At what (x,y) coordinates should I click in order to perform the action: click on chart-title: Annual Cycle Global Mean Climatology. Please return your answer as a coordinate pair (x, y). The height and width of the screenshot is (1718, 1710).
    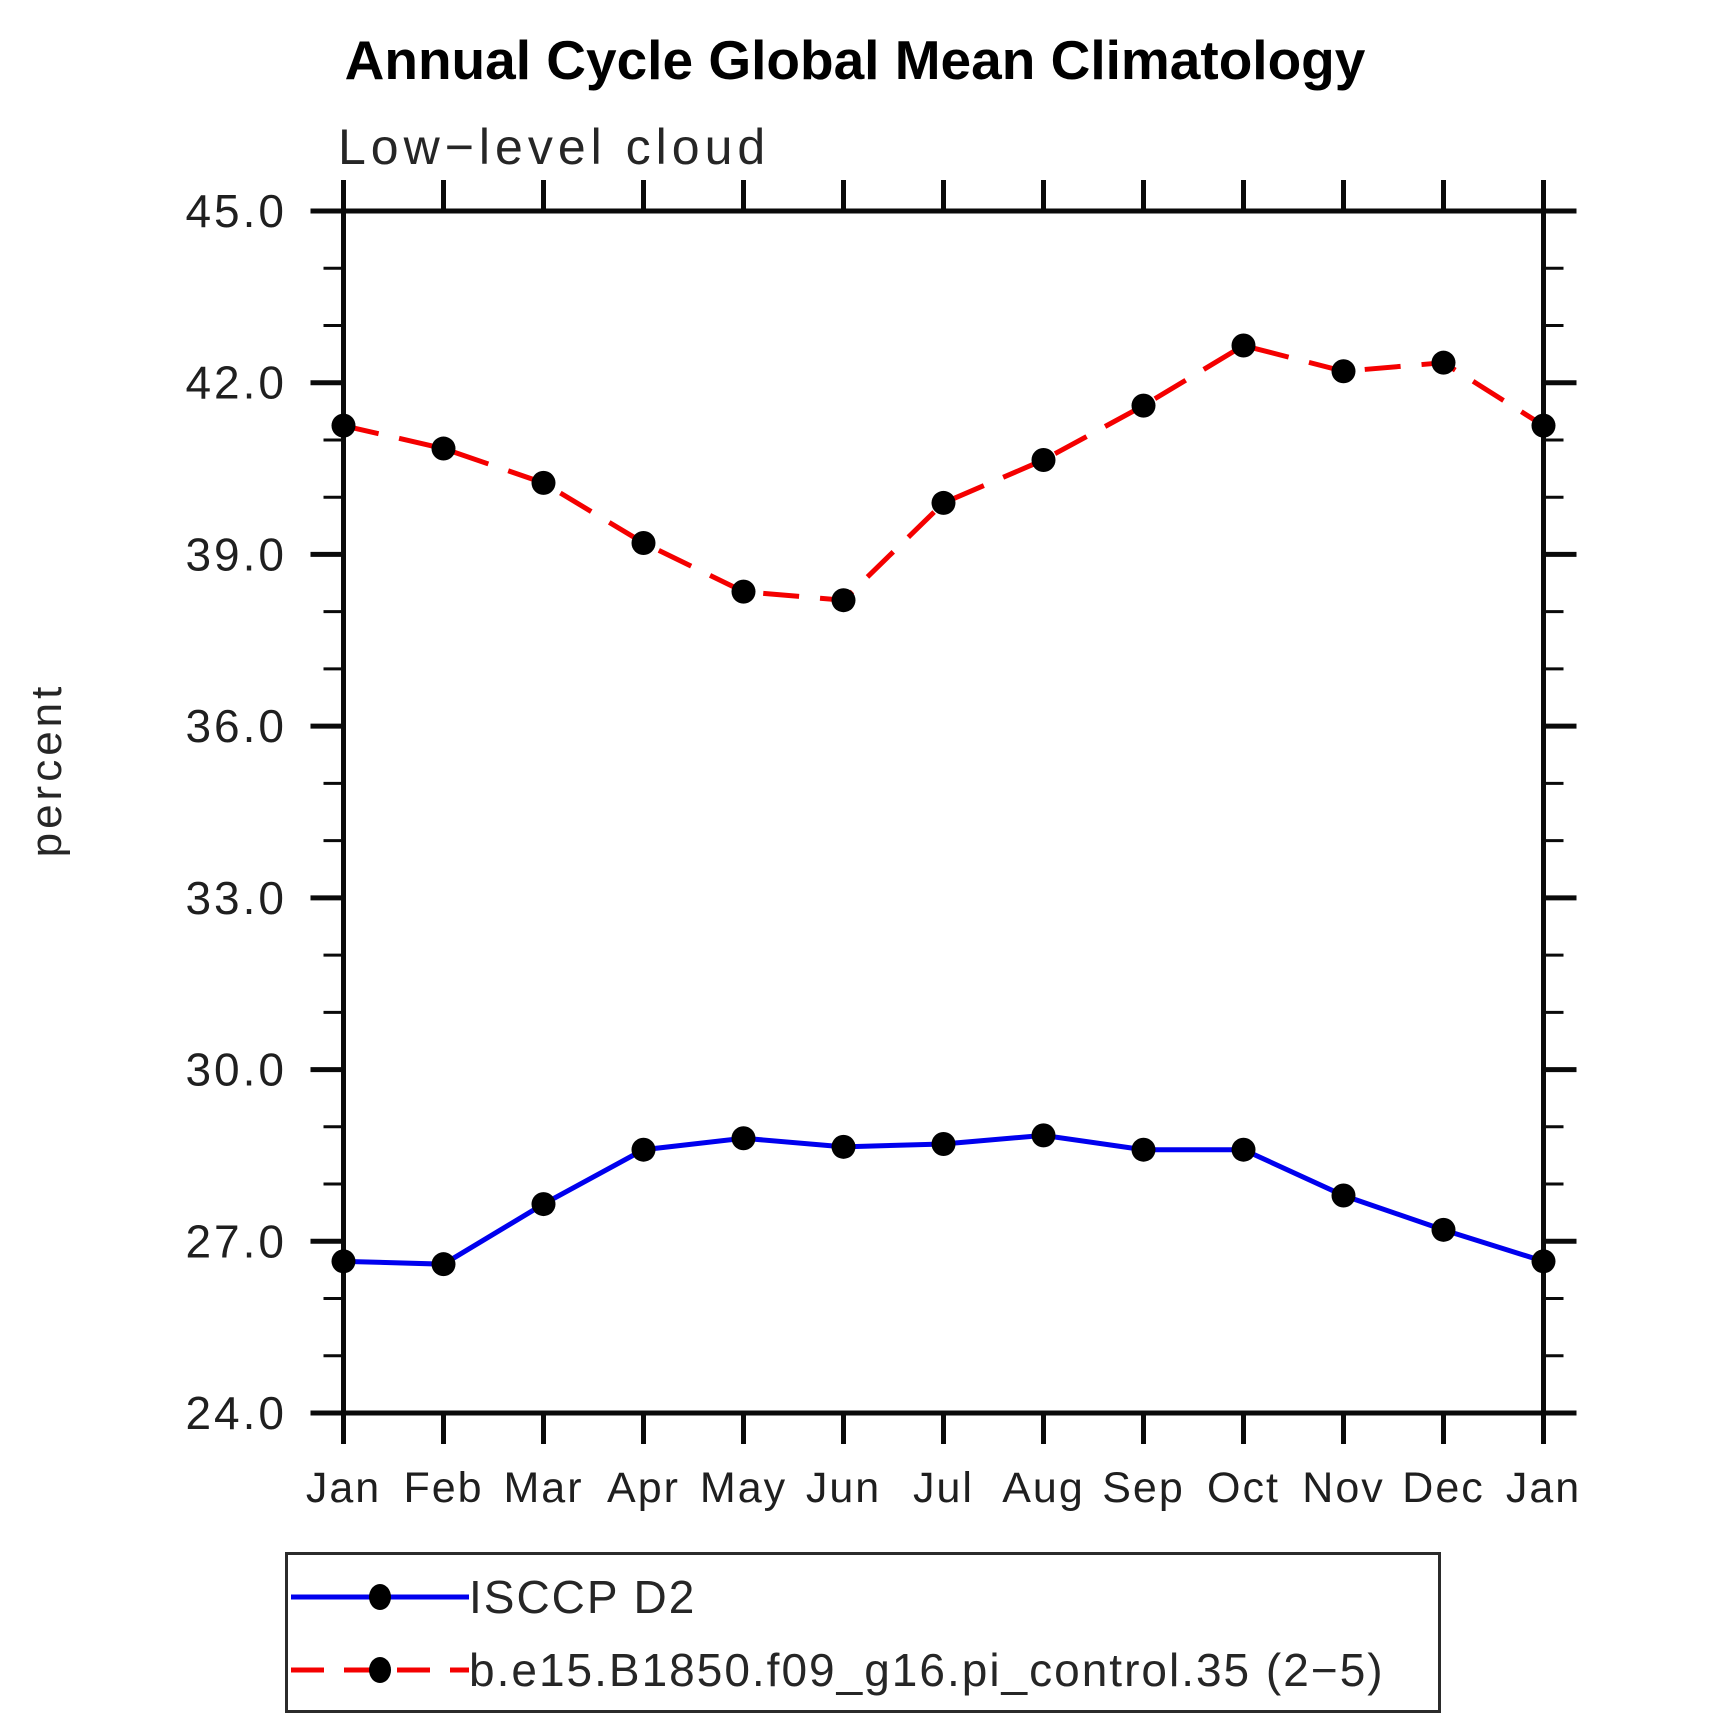
    Looking at the image, I should click on (855, 60).